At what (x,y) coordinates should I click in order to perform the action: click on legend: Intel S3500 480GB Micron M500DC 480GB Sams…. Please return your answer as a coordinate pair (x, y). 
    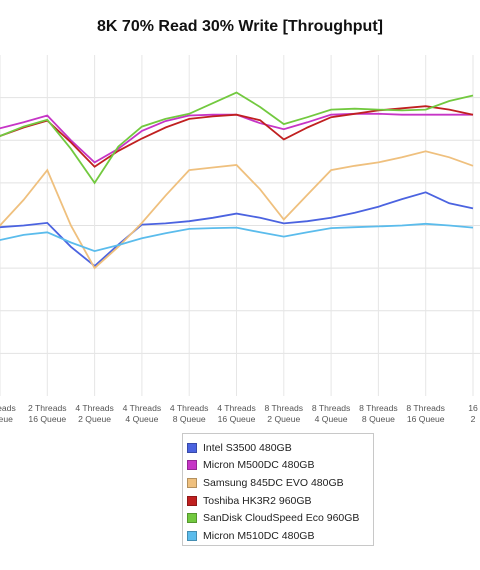
    Looking at the image, I should click on (278, 489).